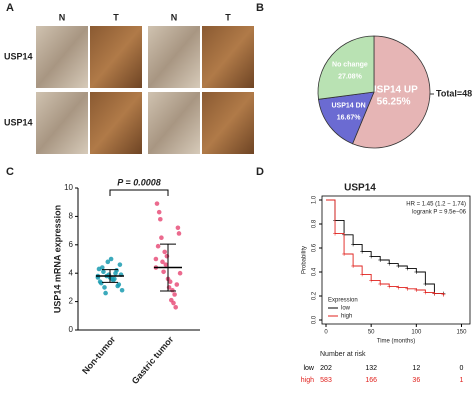  What do you see at coordinates (138, 182) in the screenshot?
I see `annotation: P = 0.0008` at bounding box center [138, 182].